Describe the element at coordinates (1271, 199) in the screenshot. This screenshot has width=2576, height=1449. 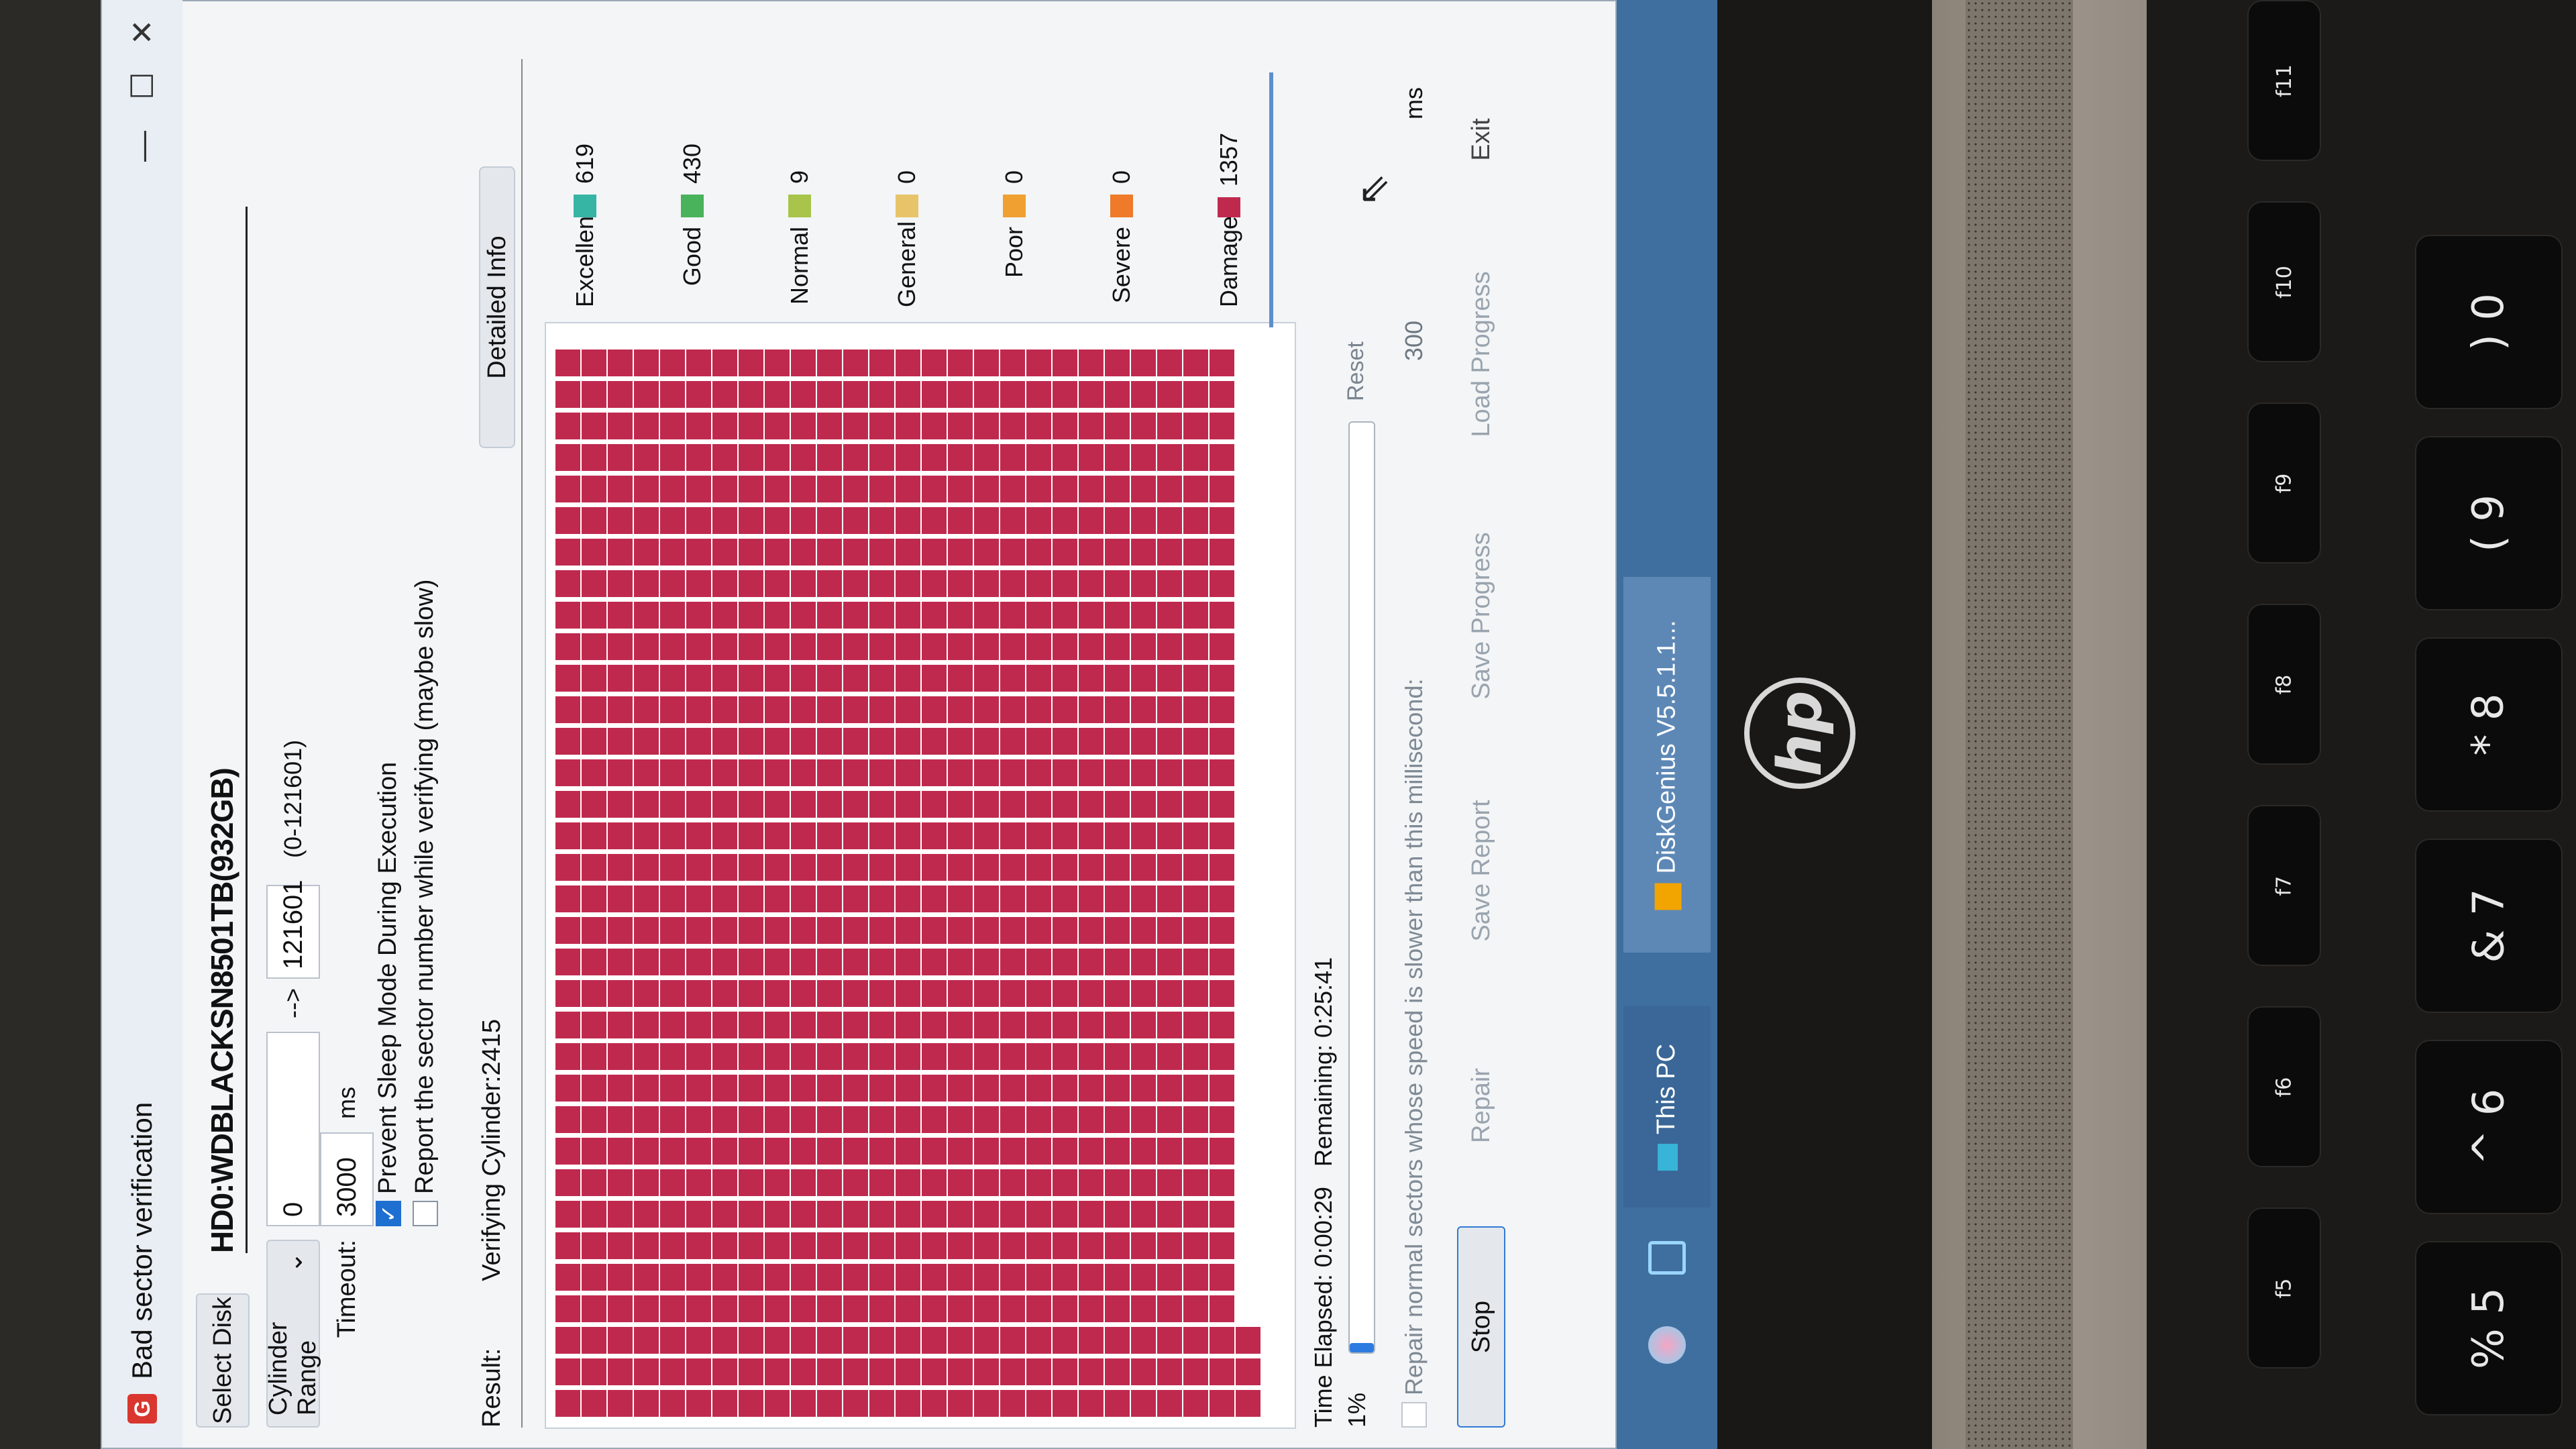
I see `speed-slider` at that location.